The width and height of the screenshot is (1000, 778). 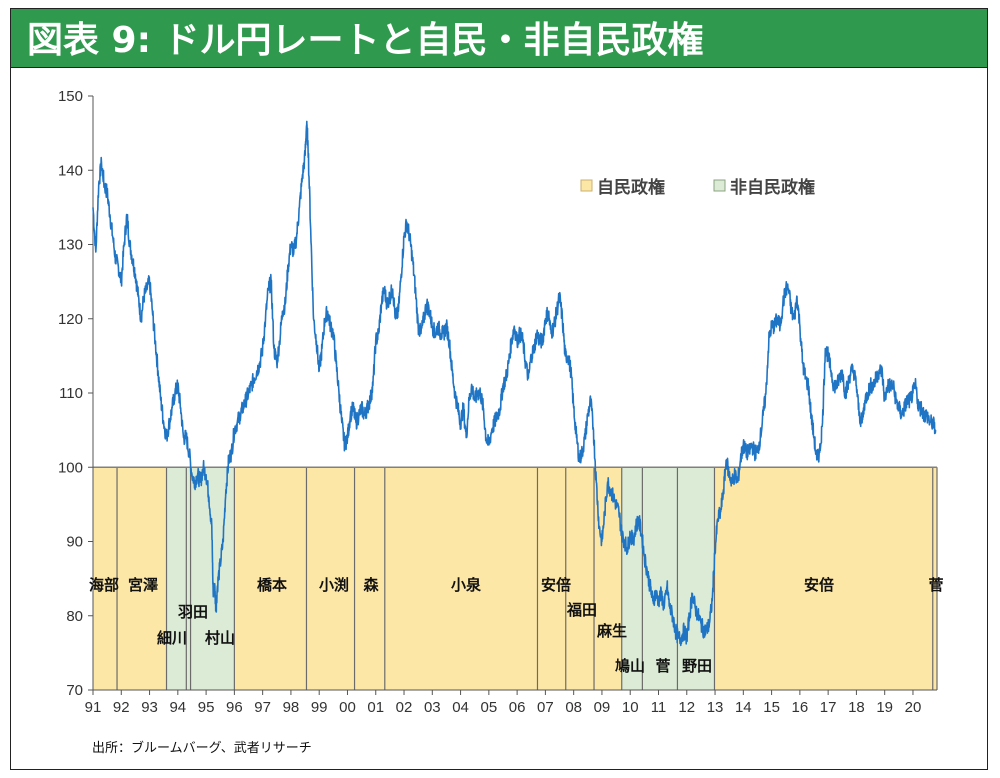 I want to click on x-tick-label: 10, so click(x=630, y=707).